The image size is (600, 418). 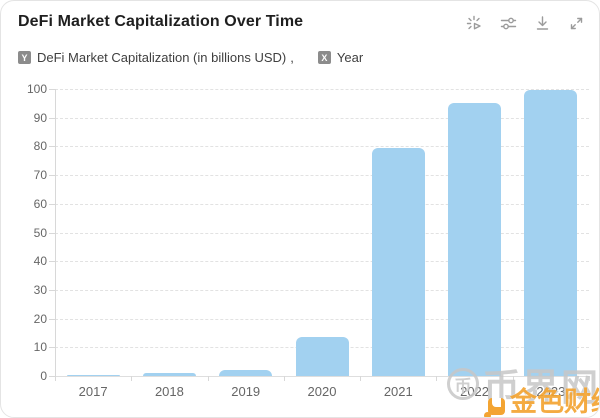 What do you see at coordinates (475, 239) in the screenshot?
I see `bar-2022` at bounding box center [475, 239].